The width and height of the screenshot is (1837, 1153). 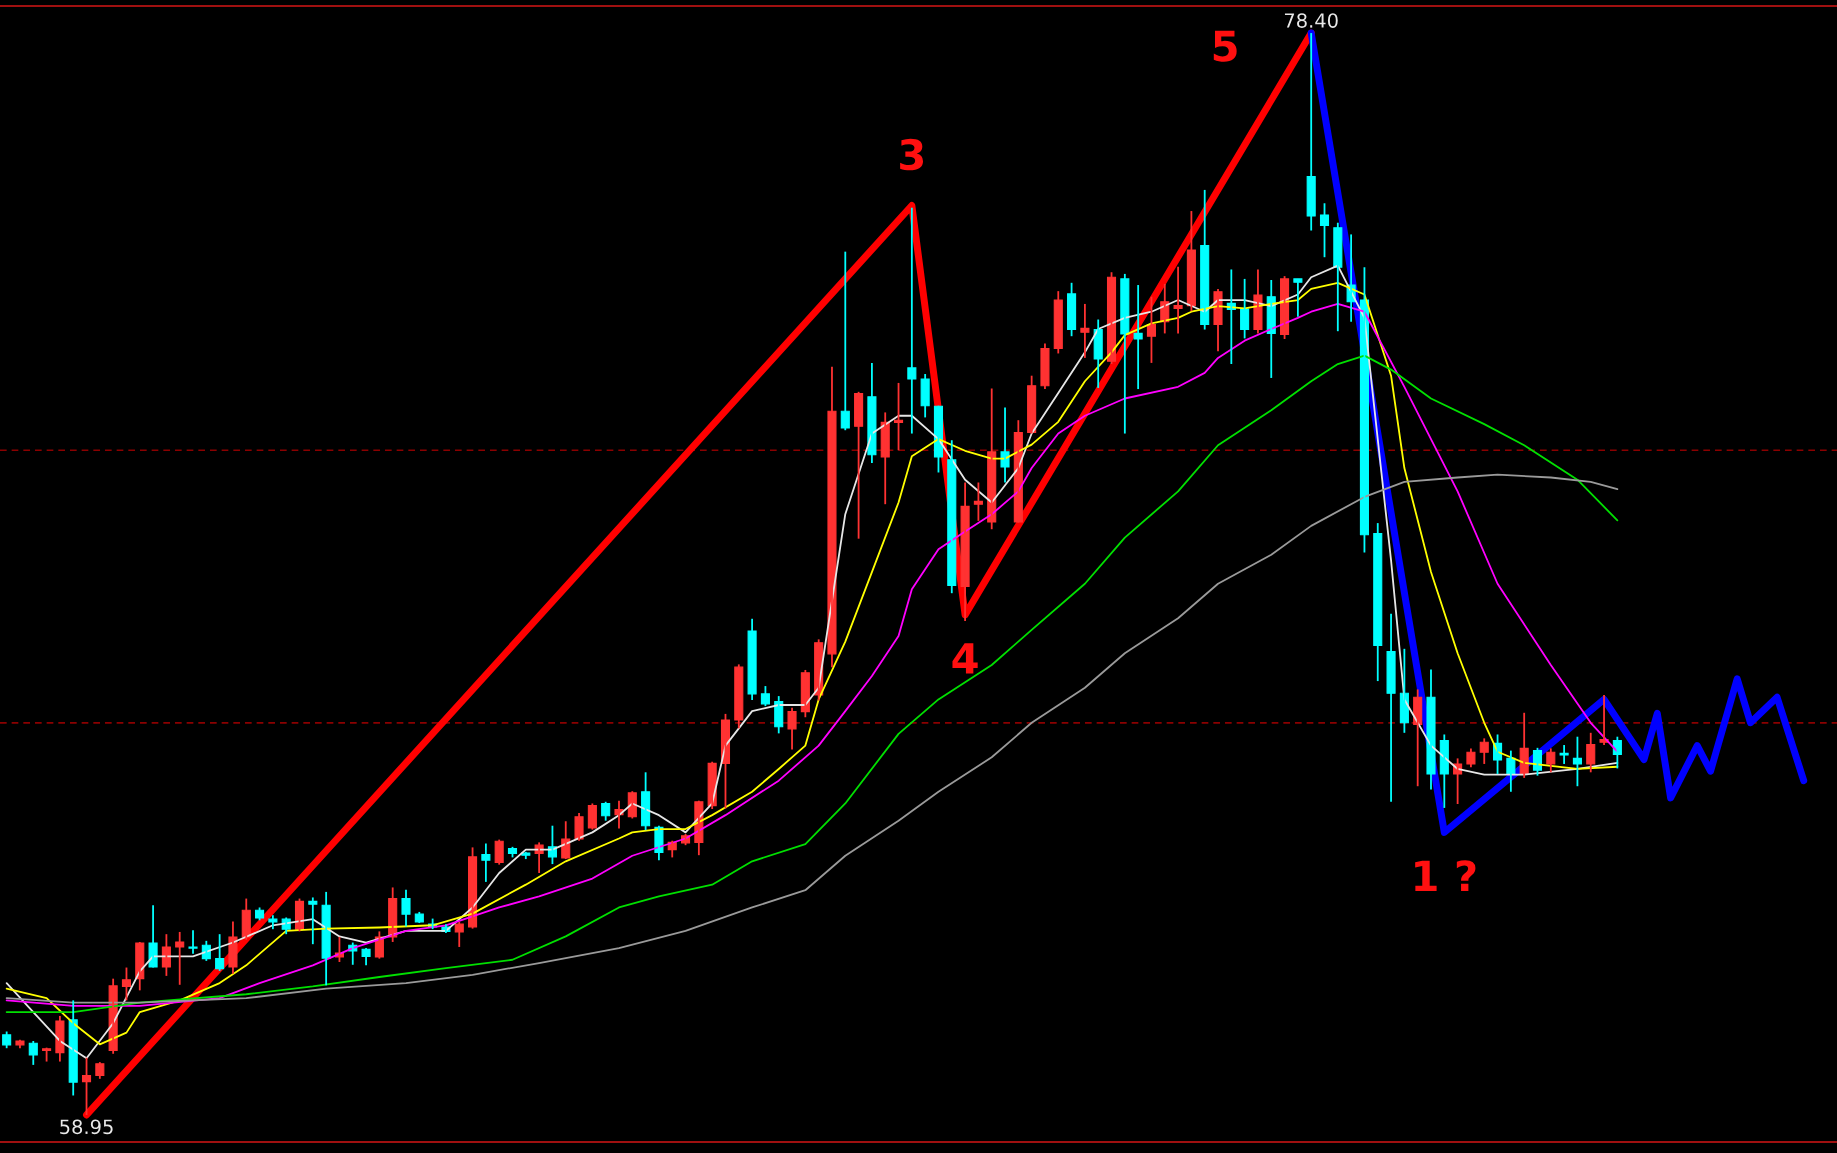 I want to click on annotation: 78.40, so click(x=1311, y=20).